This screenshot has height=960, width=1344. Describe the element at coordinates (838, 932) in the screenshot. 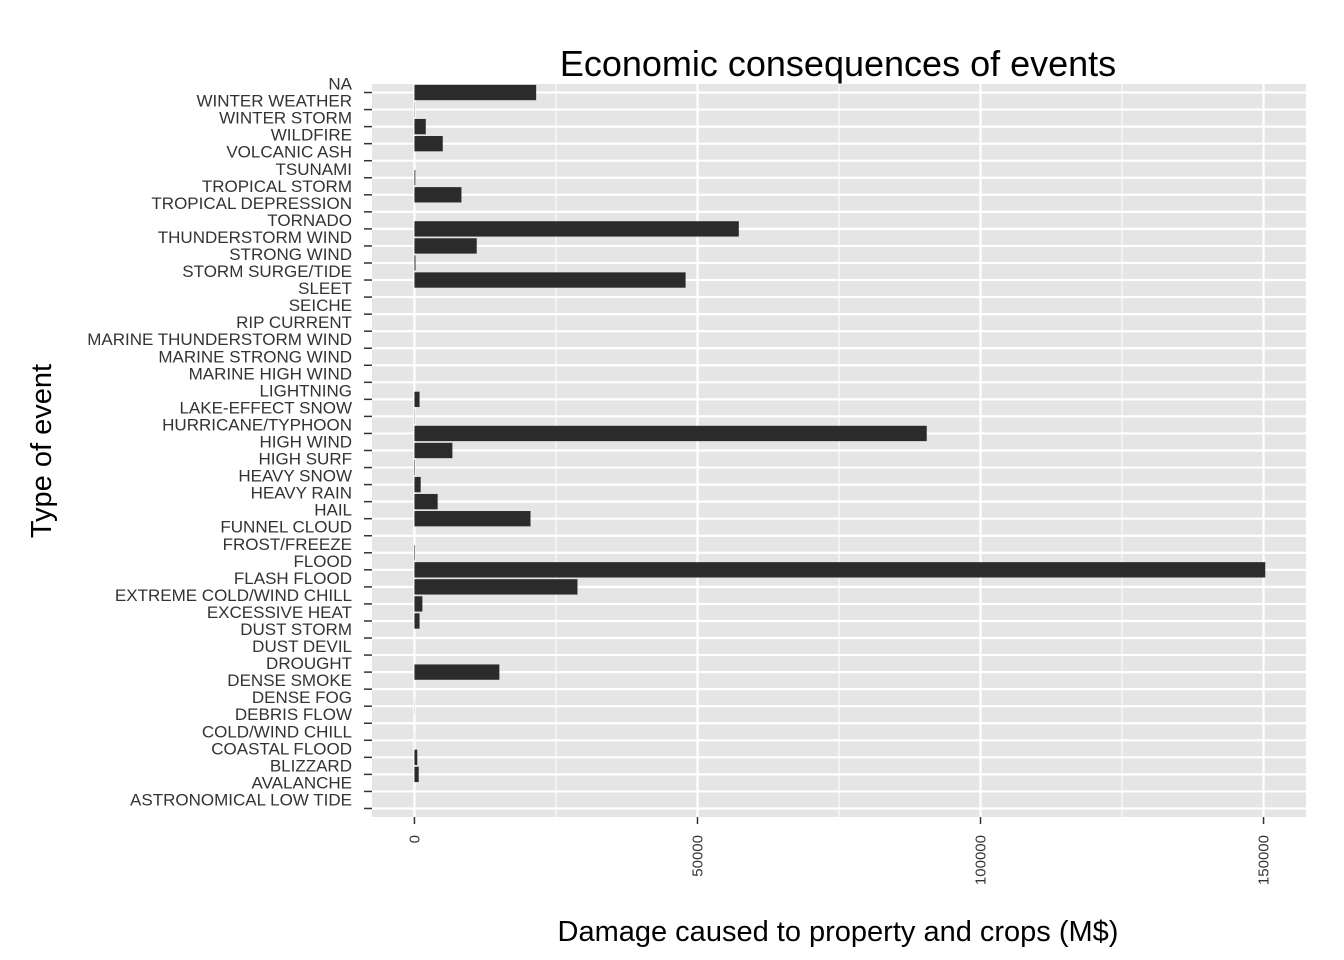

I see `x-axis-title: Damage caused to property and crops (M$)` at that location.